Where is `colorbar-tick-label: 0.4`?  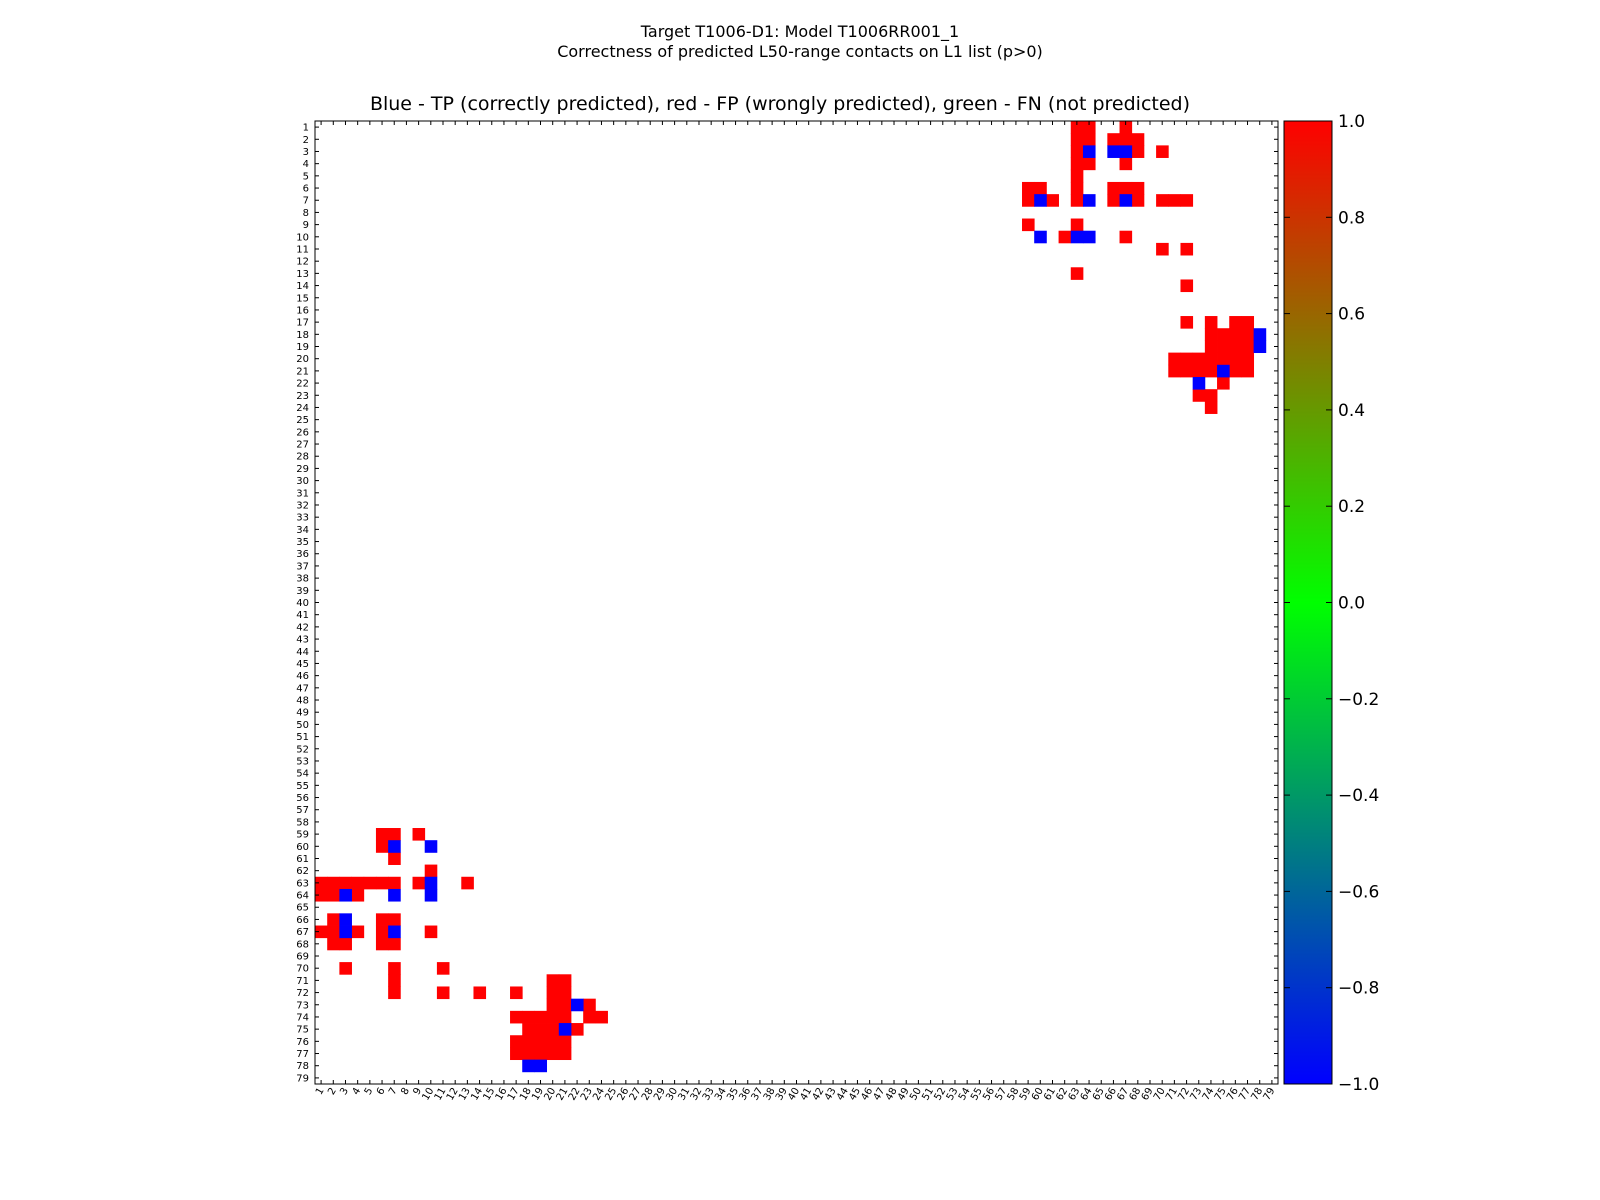 colorbar-tick-label: 0.4 is located at coordinates (1351, 411).